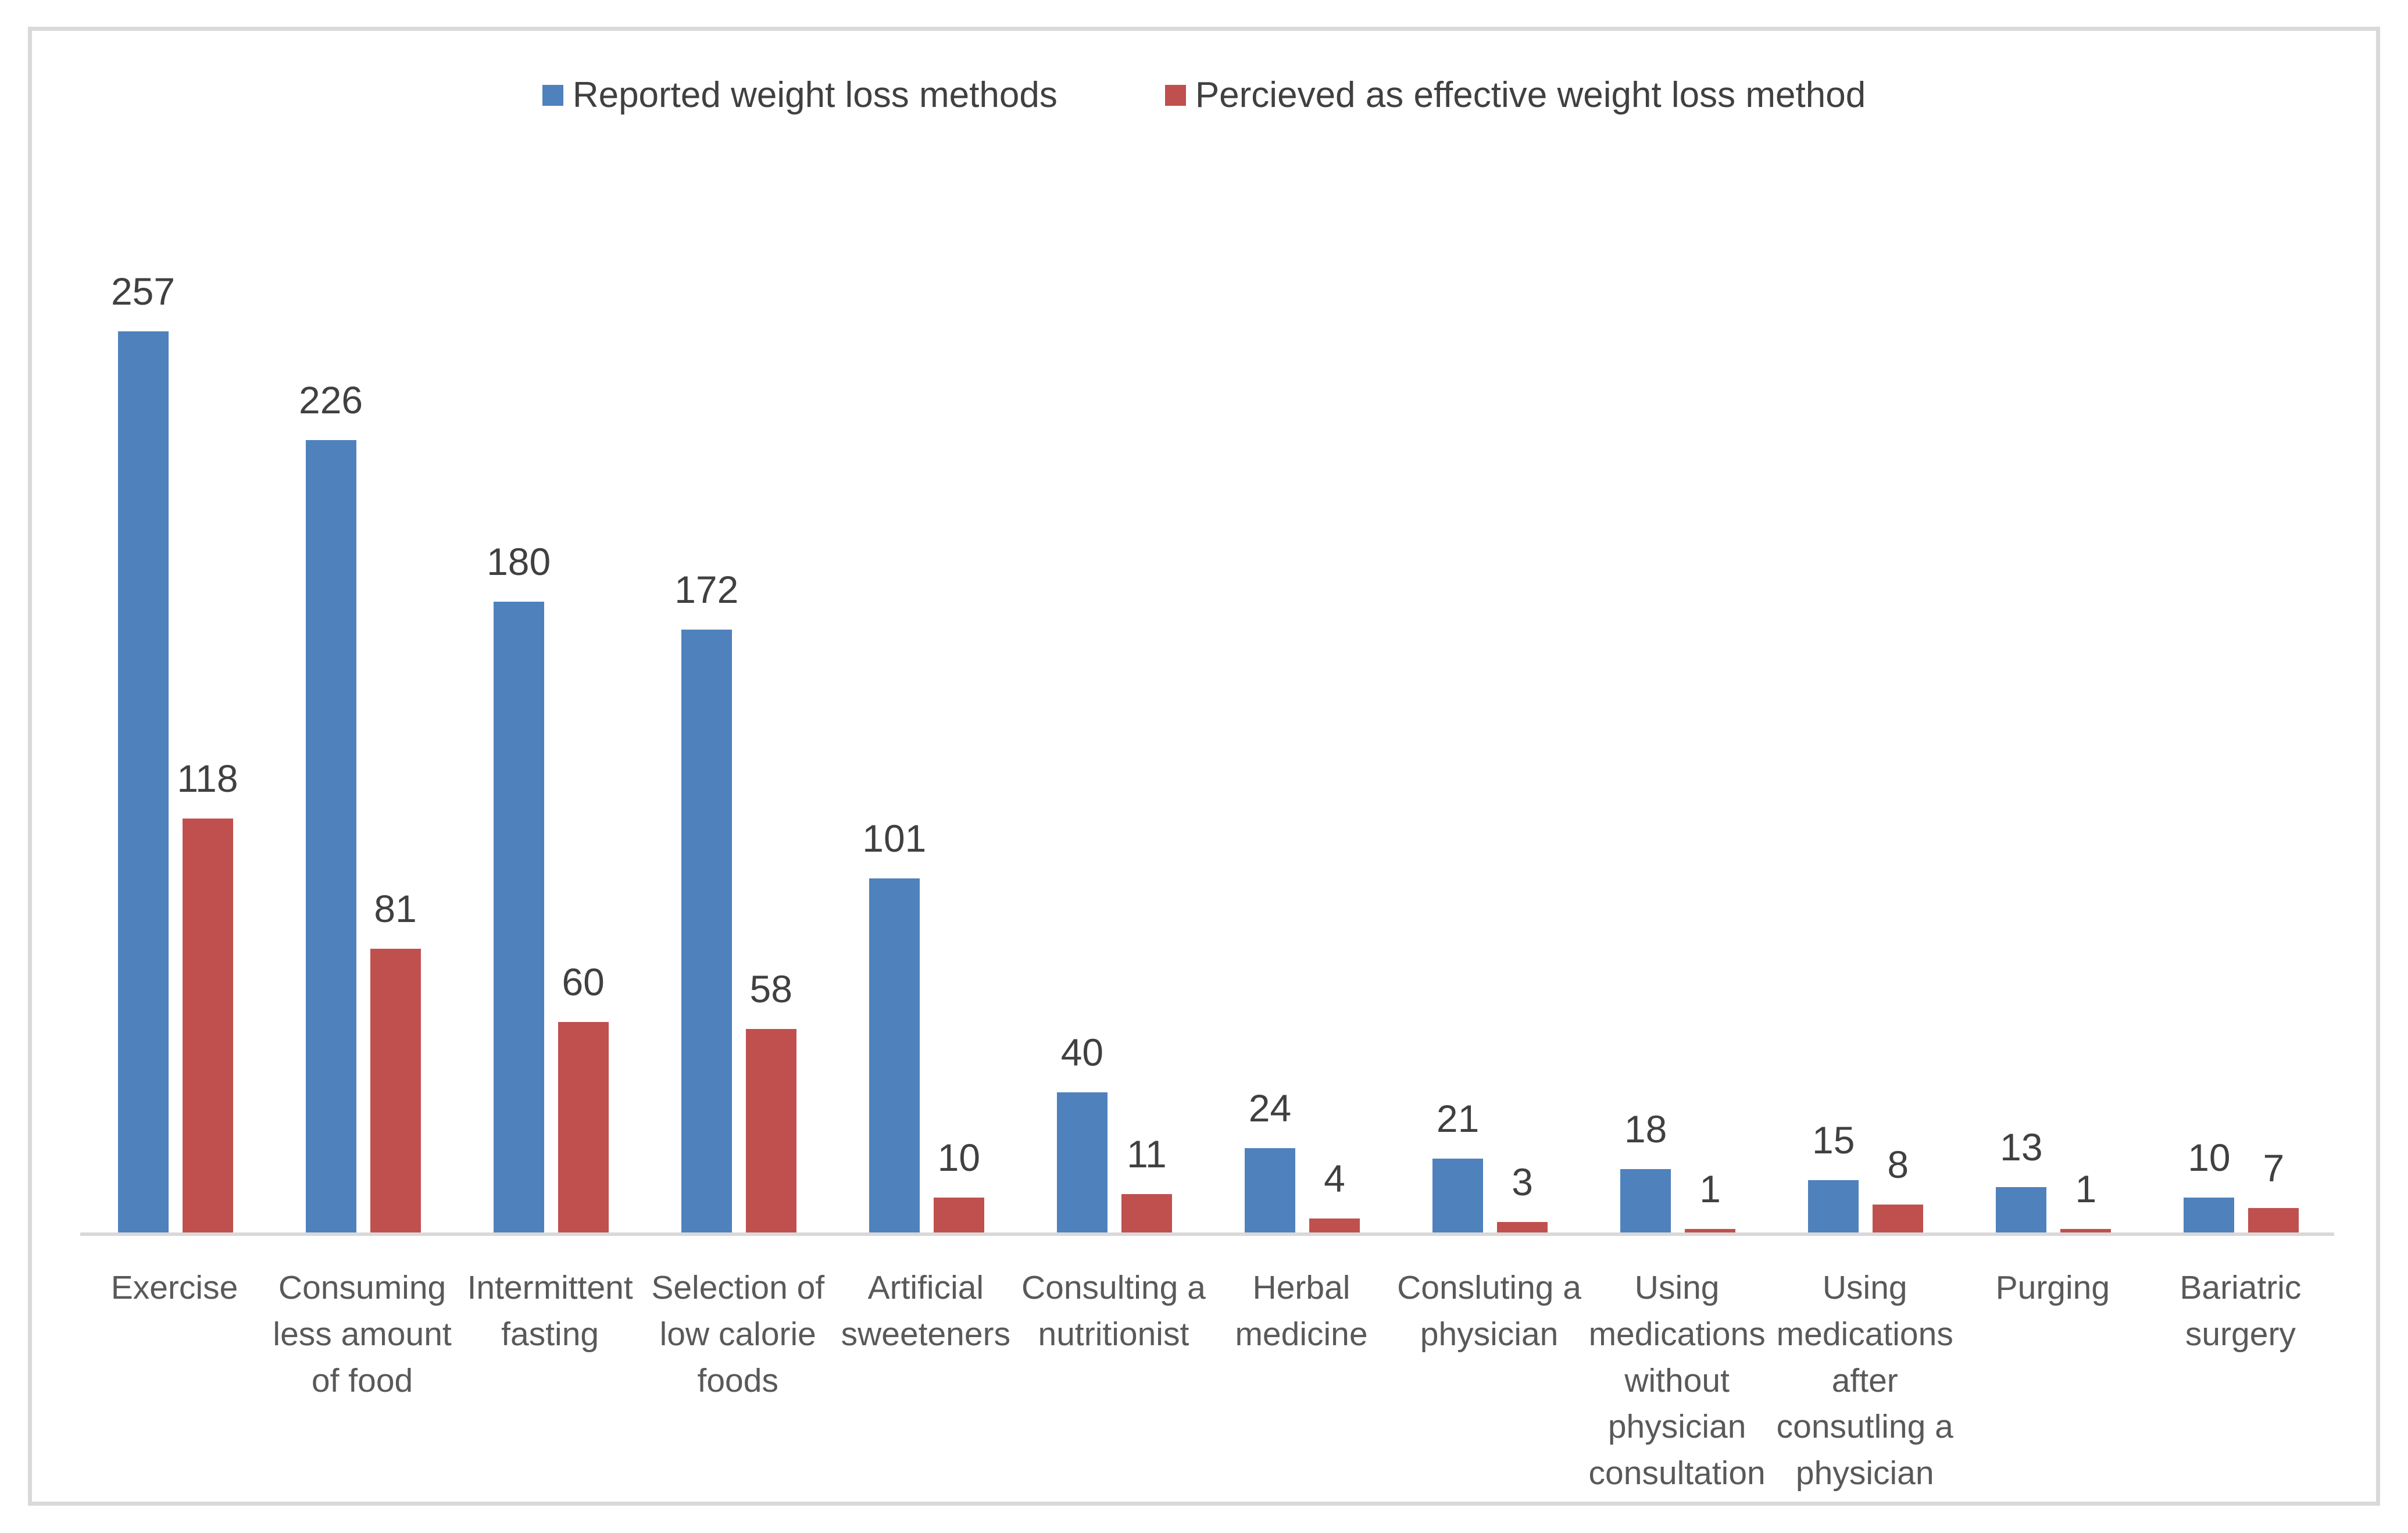 Image resolution: width=2408 pixels, height=1533 pixels. Describe the element at coordinates (518, 917) in the screenshot. I see `bar-reported-intermittent-fasting` at that location.